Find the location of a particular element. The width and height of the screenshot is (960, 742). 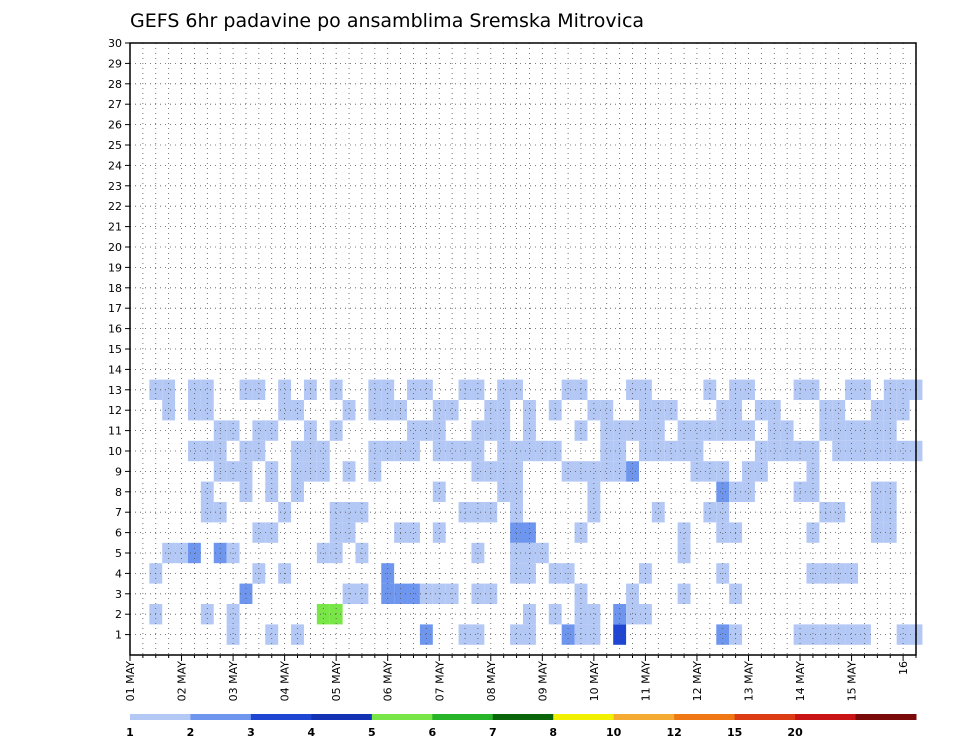

y-tick-label: 24 is located at coordinates (115, 165).